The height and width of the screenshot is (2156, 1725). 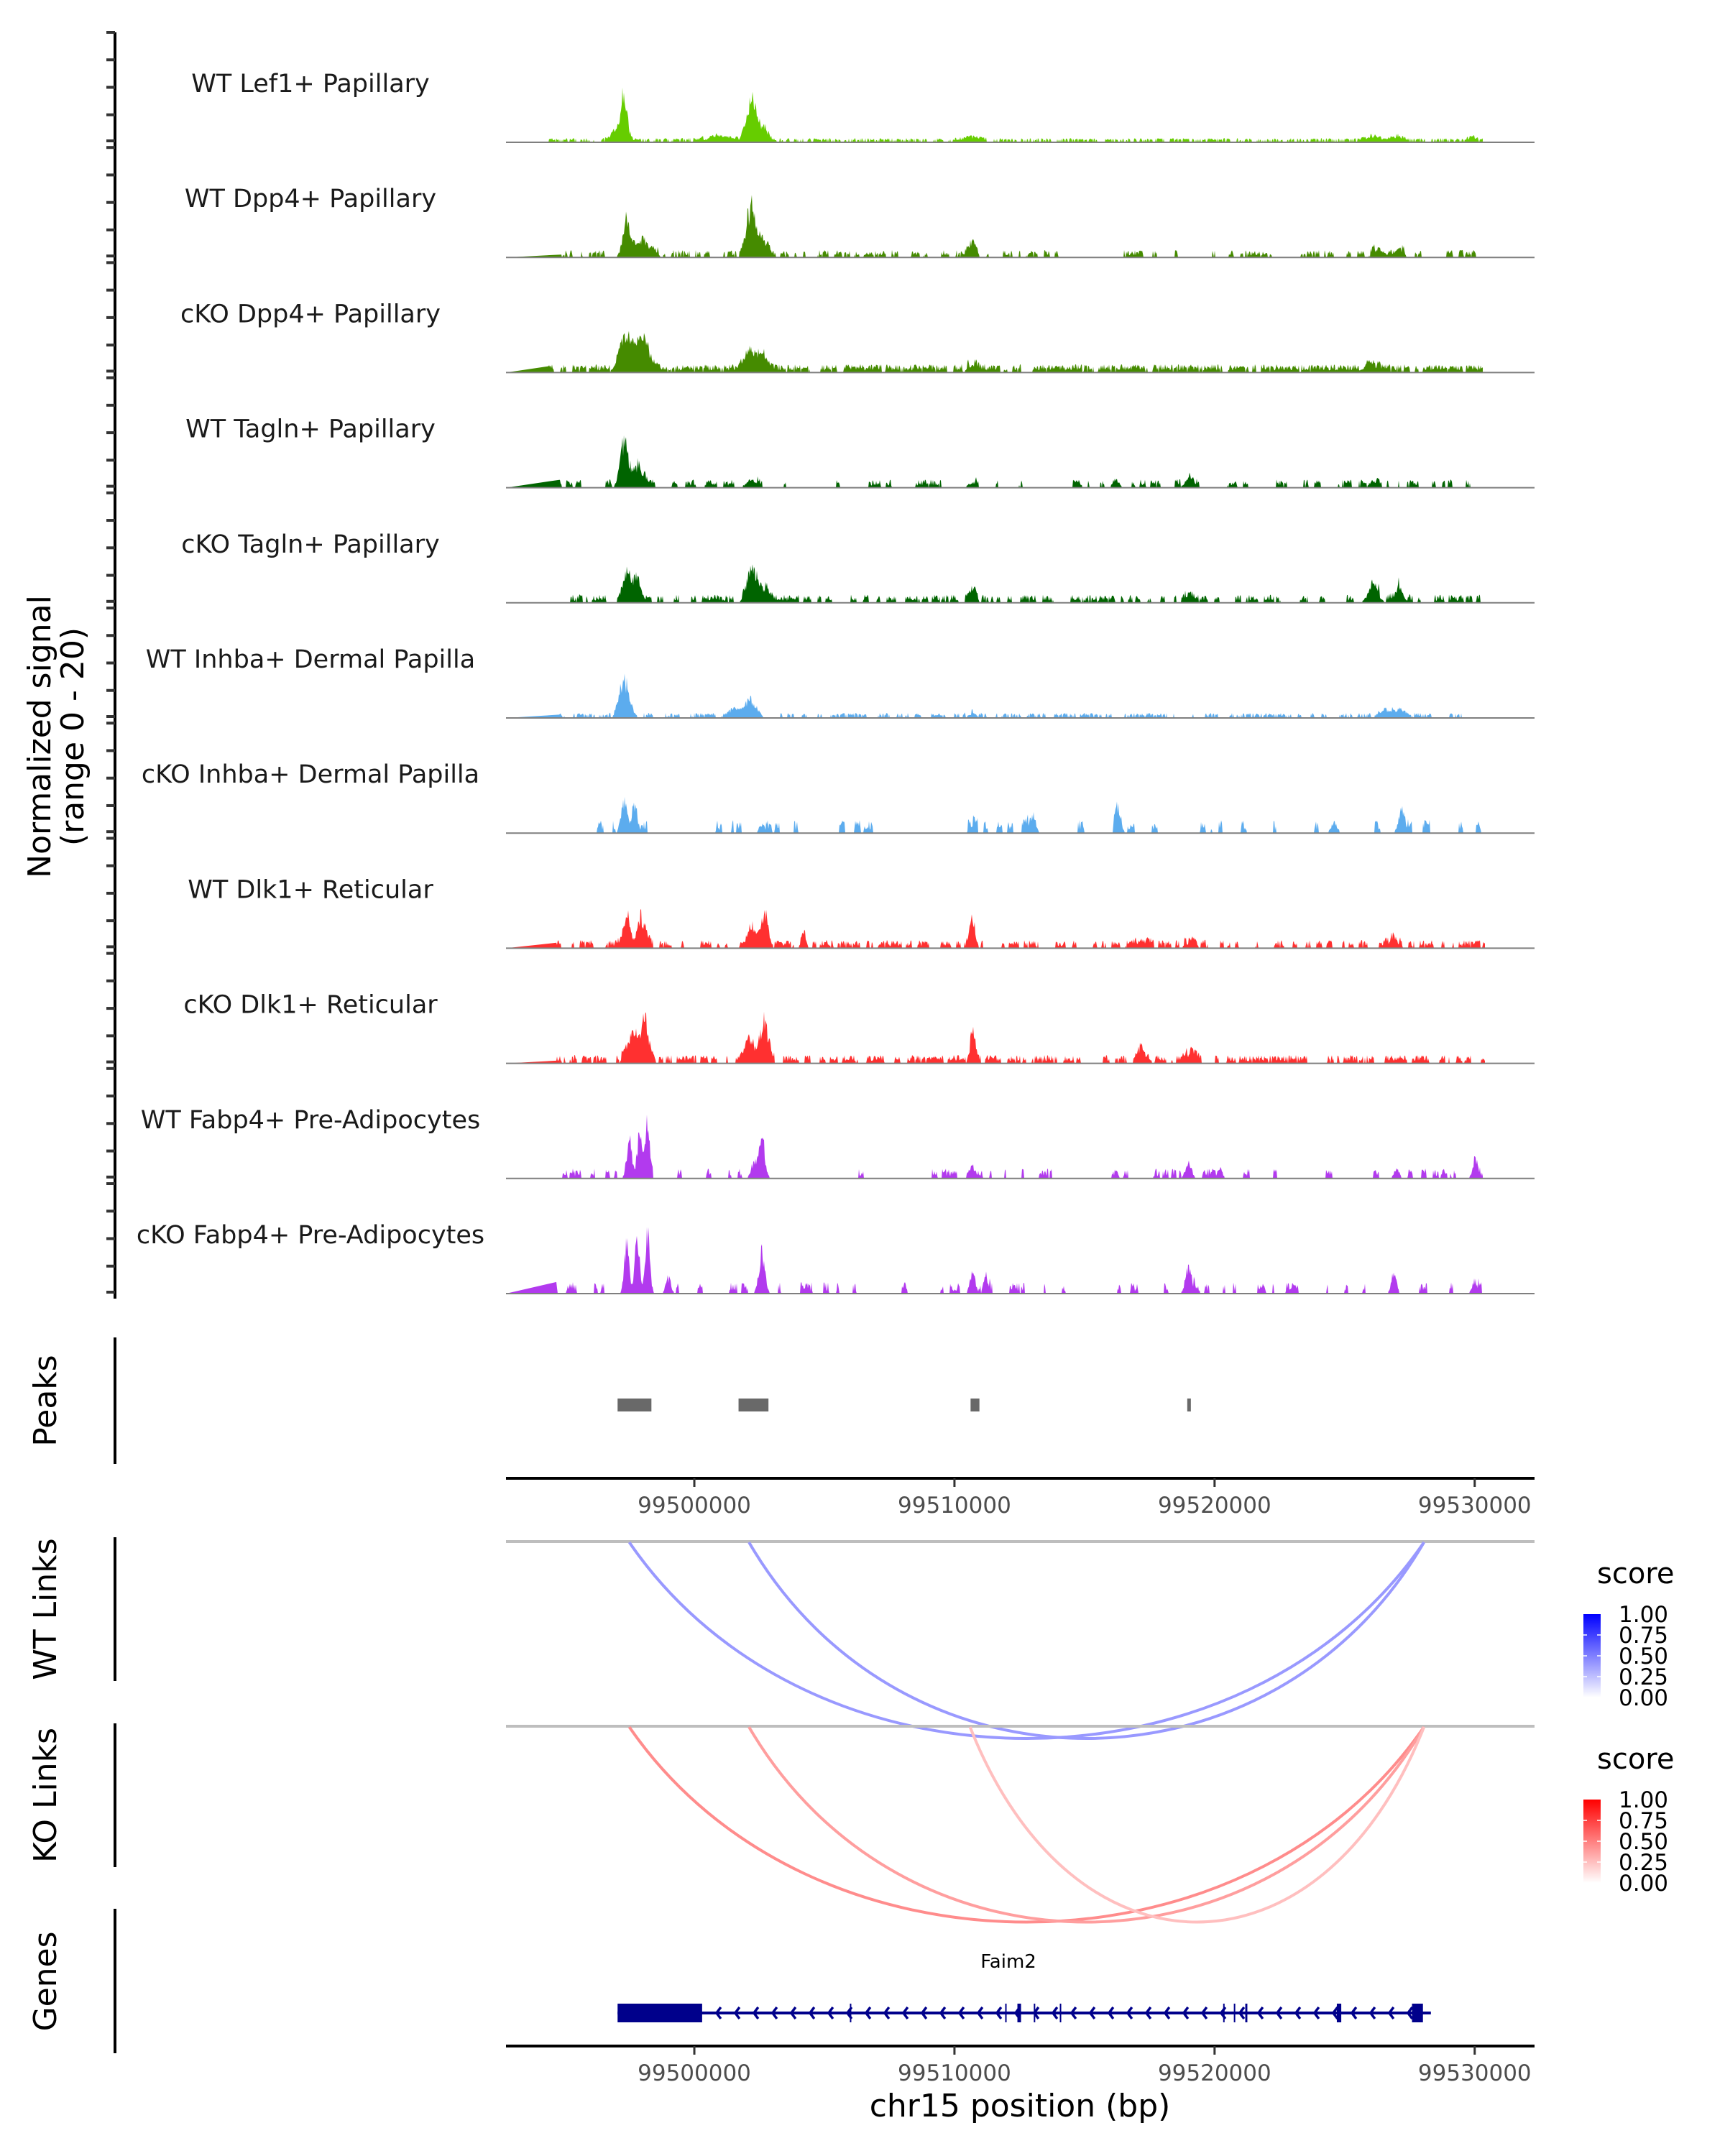 I want to click on x-axis-tick-label: 99500000, so click(x=694, y=2073).